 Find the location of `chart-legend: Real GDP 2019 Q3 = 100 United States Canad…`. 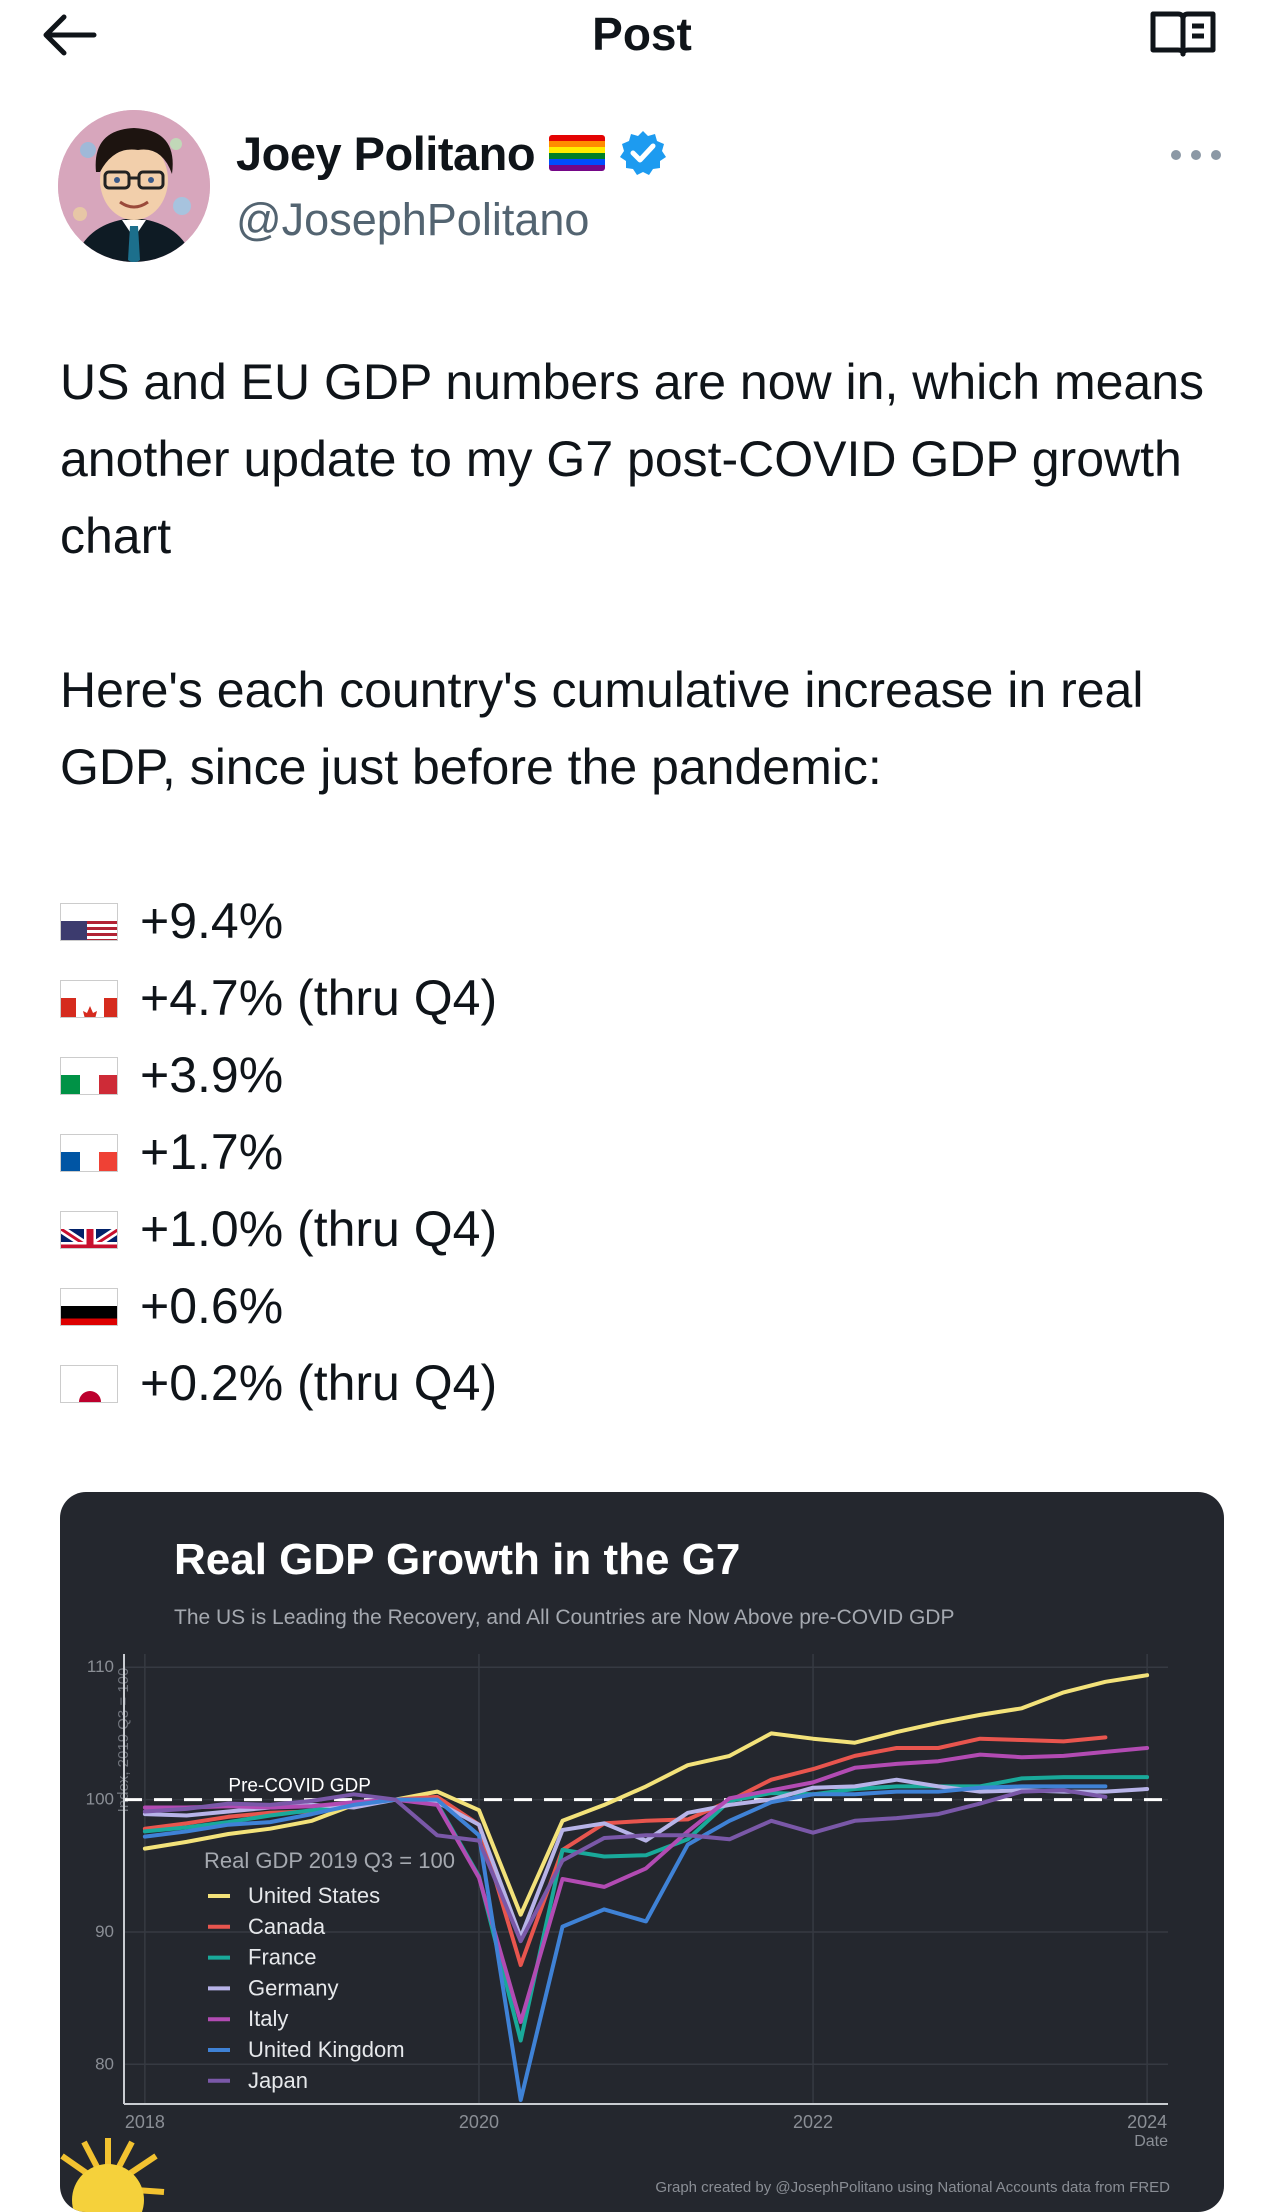

chart-legend: Real GDP 2019 Q3 = 100 United States Canad… is located at coordinates (329, 1970).